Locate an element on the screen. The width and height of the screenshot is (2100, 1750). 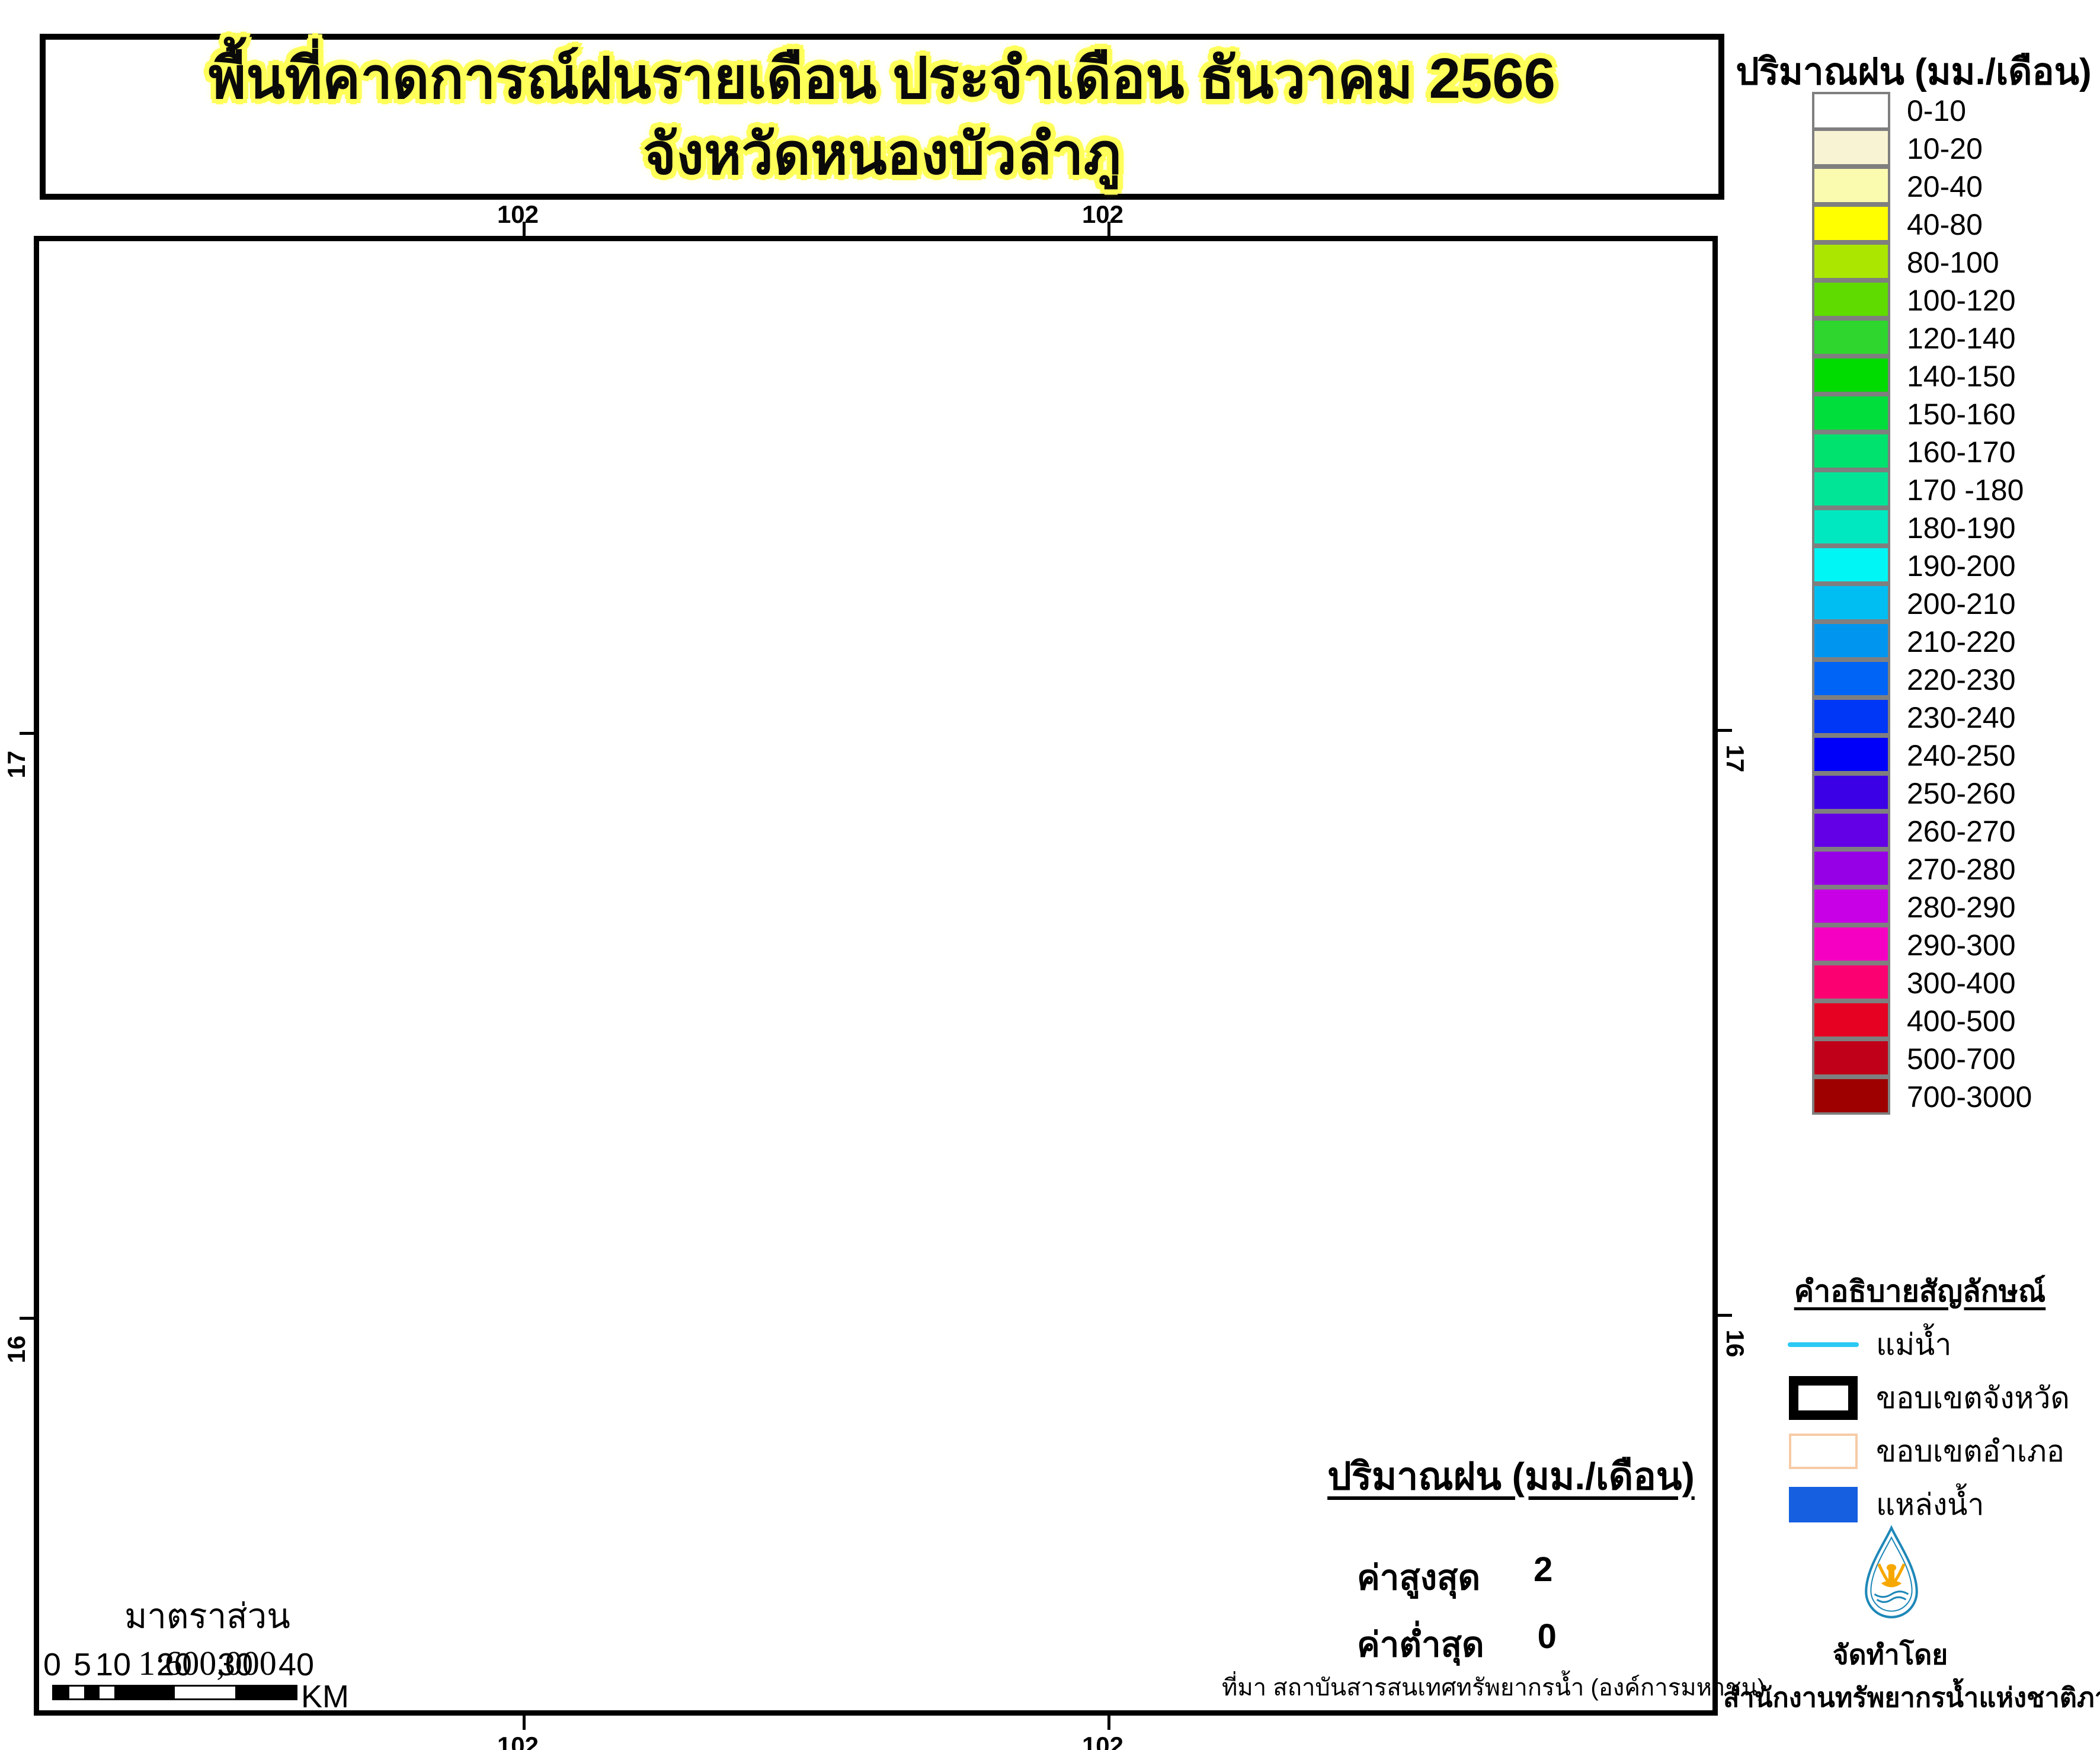
legend-class-label: 260-270 is located at coordinates (1961, 831).